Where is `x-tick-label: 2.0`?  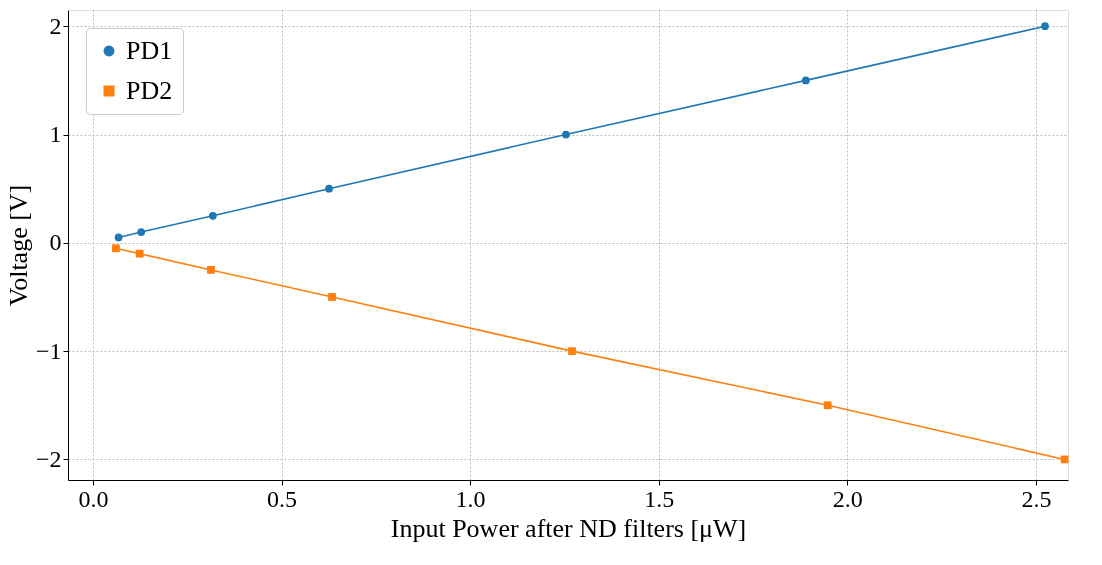
x-tick-label: 2.0 is located at coordinates (847, 498).